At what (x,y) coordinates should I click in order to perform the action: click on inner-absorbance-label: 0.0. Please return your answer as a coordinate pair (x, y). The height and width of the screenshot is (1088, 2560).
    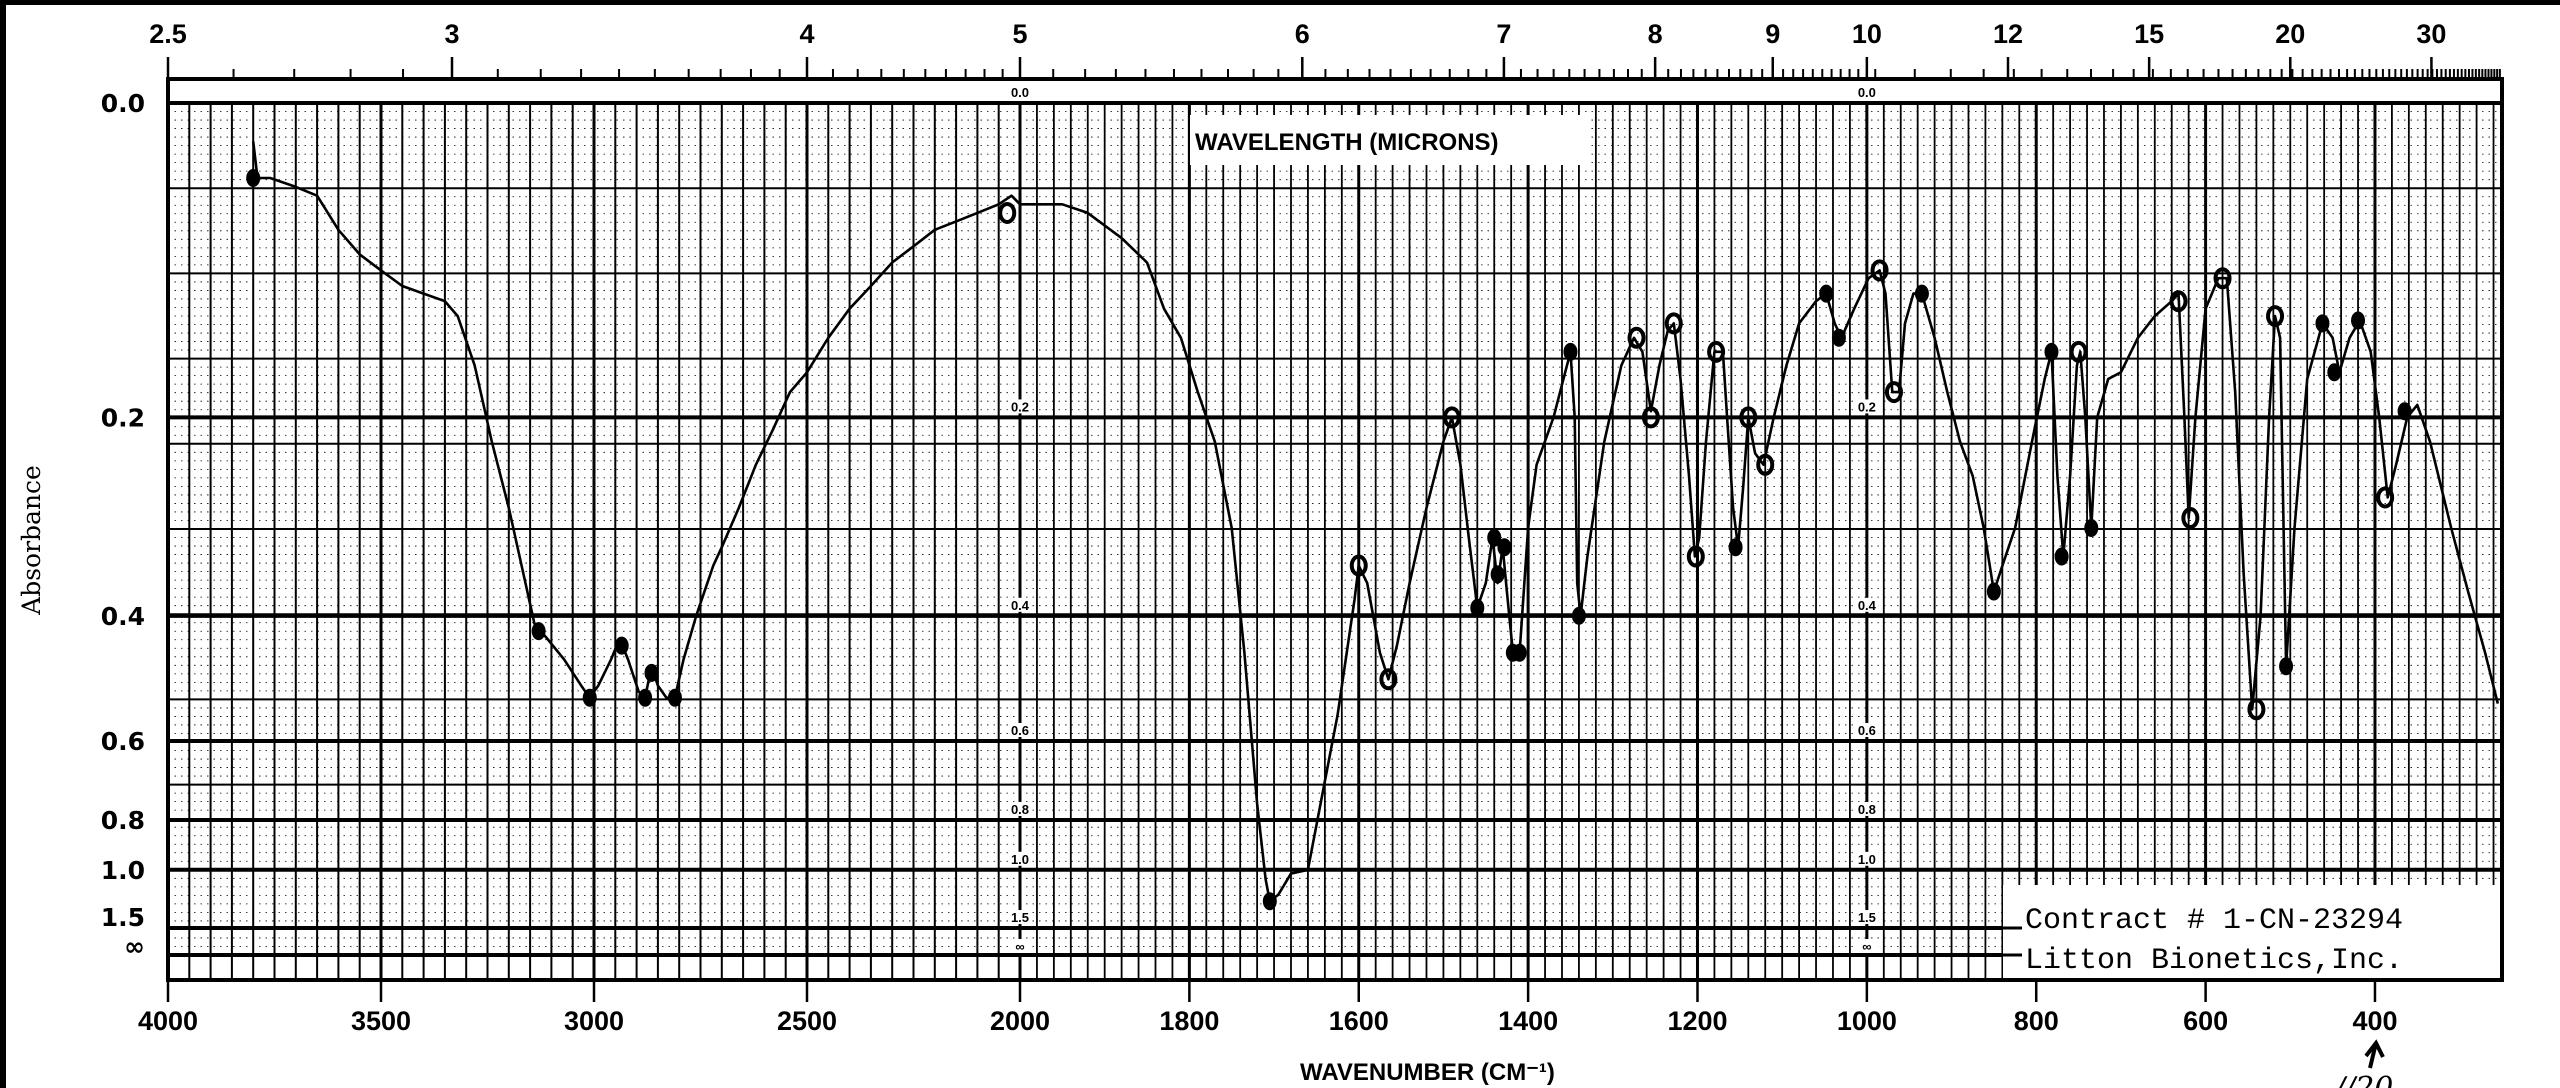
    Looking at the image, I should click on (1867, 92).